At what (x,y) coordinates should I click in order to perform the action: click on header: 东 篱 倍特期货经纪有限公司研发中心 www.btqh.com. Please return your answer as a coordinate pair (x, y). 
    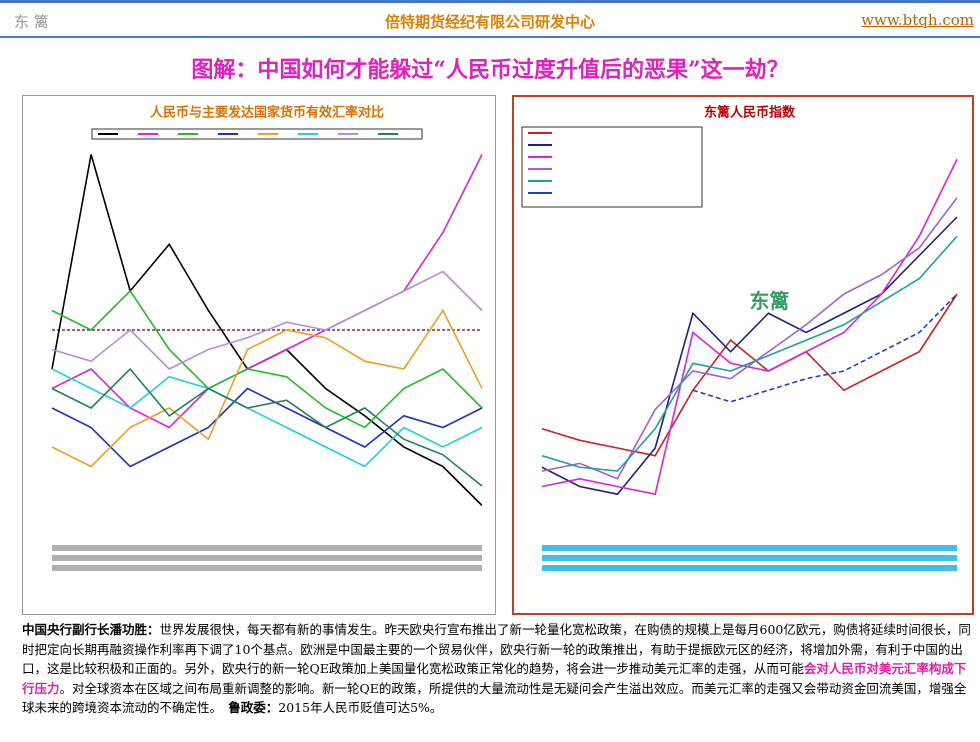
    Looking at the image, I should click on (490, 19).